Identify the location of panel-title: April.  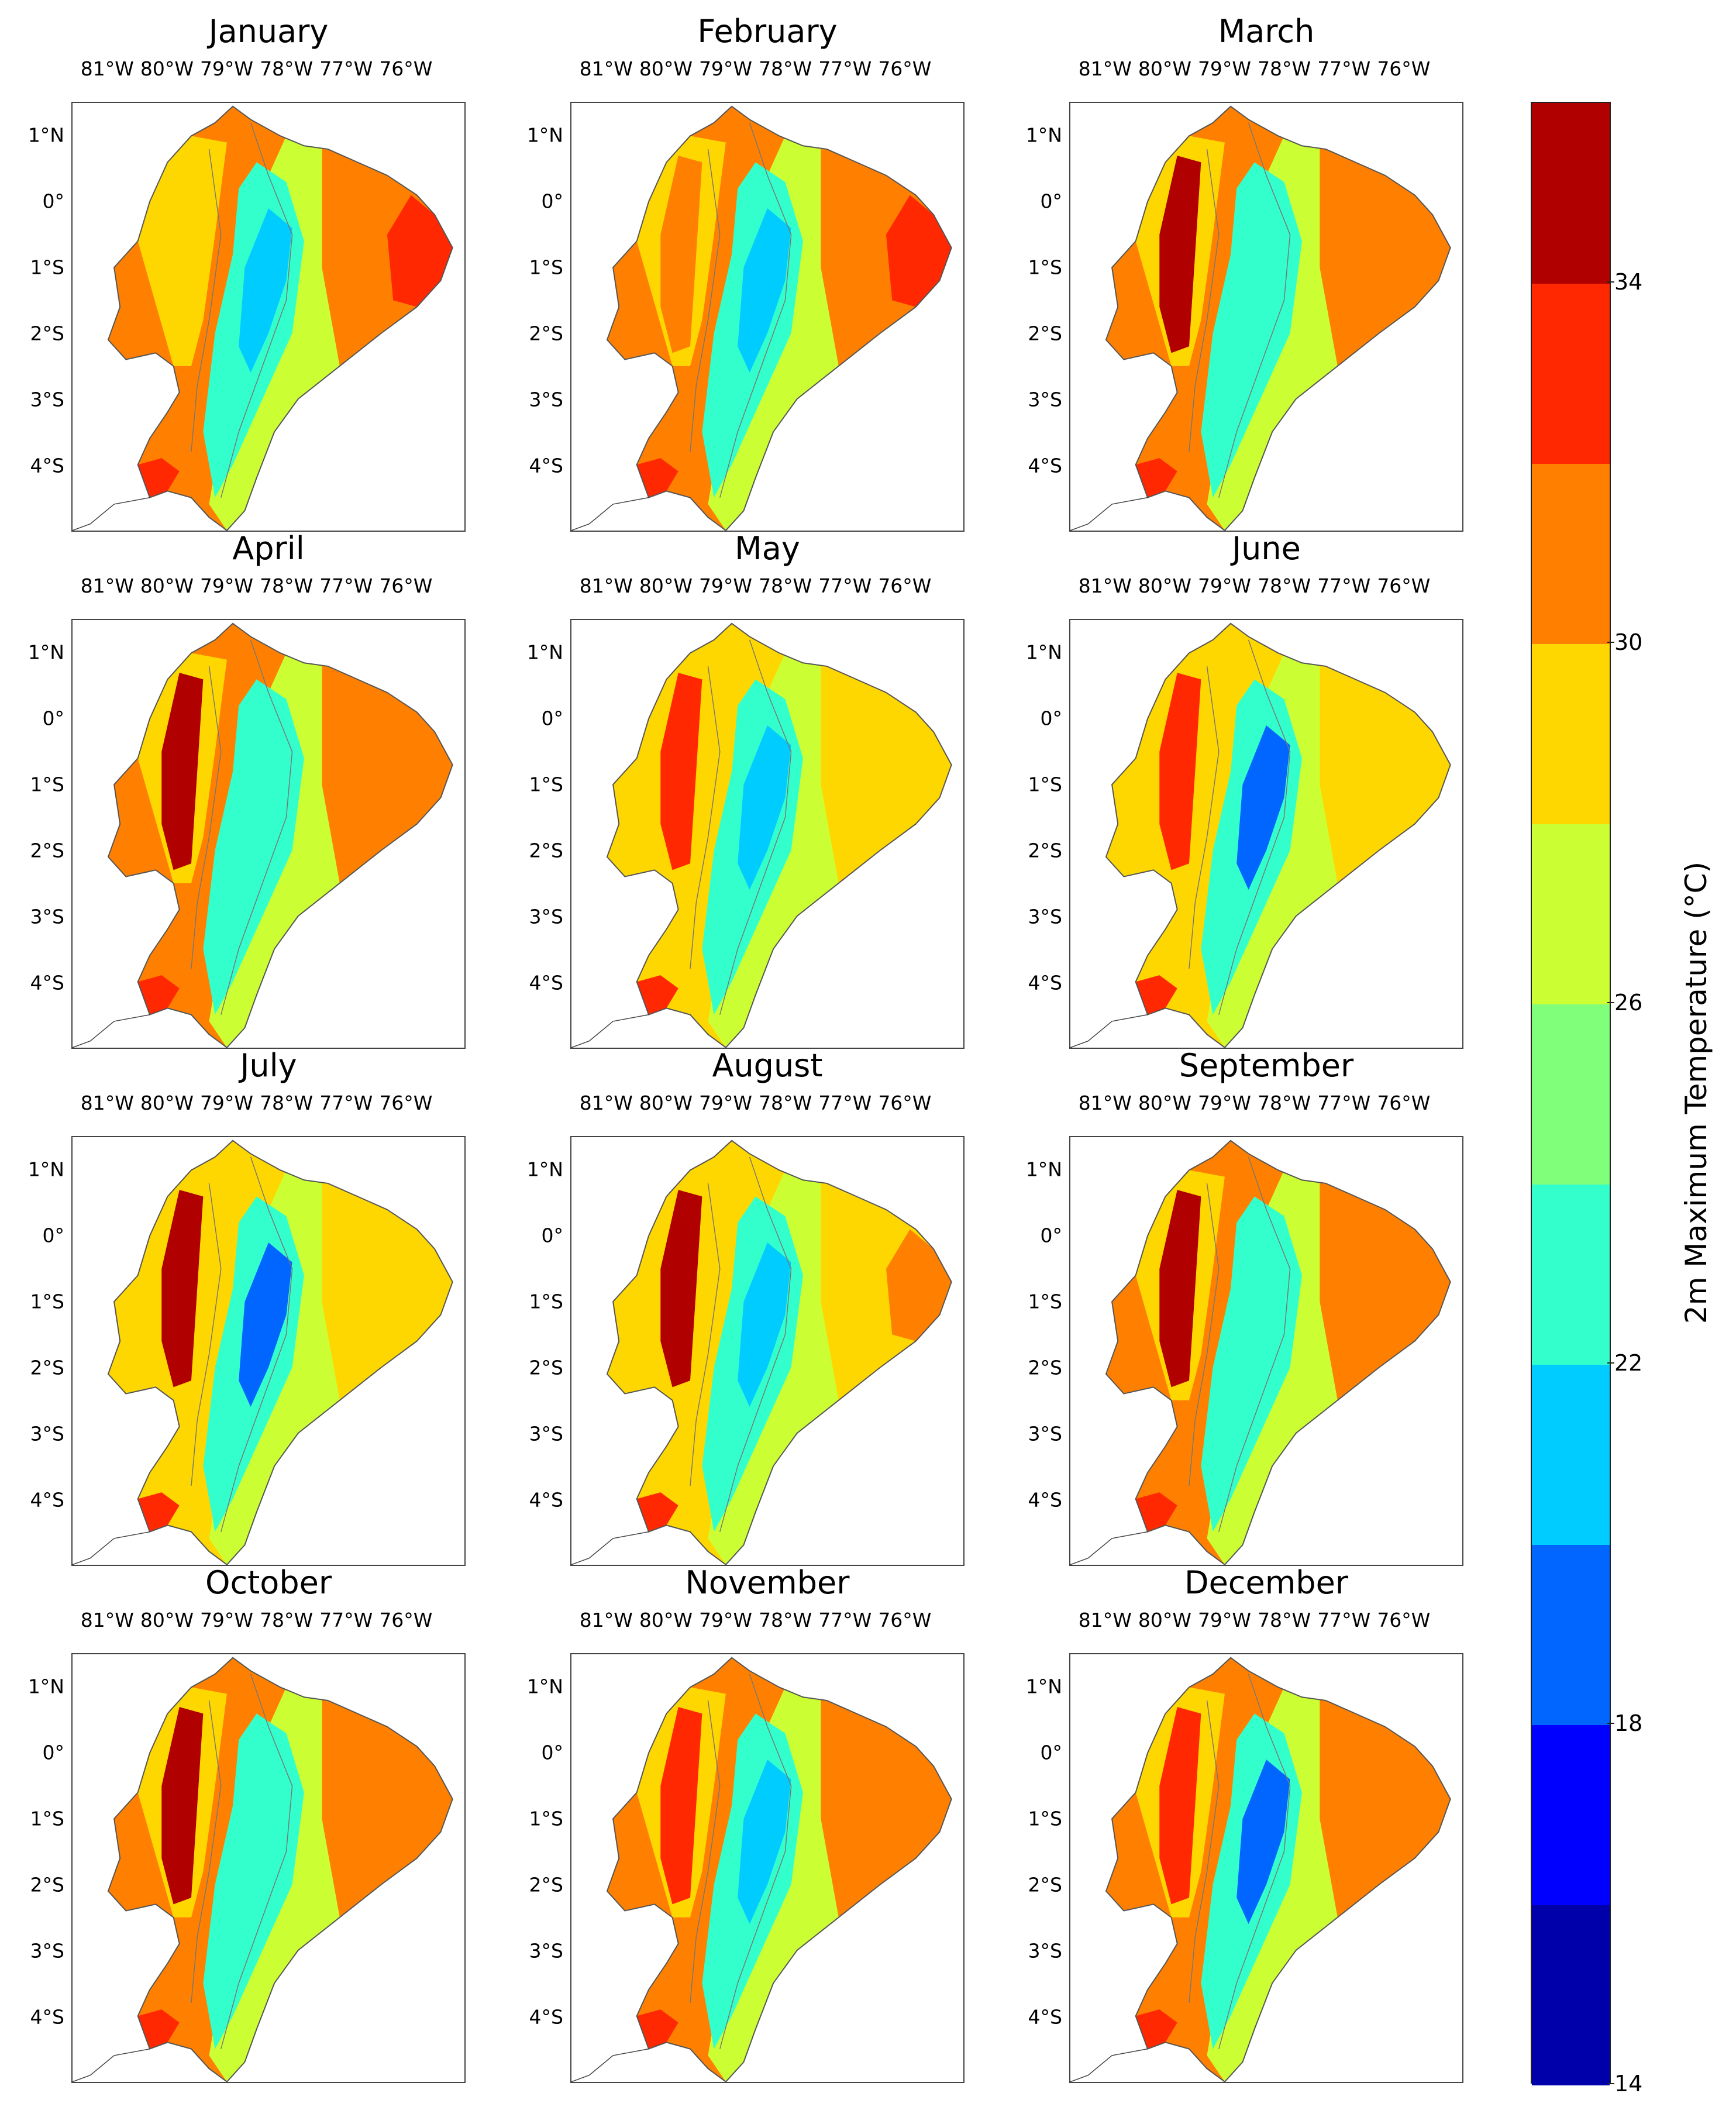
(268, 548).